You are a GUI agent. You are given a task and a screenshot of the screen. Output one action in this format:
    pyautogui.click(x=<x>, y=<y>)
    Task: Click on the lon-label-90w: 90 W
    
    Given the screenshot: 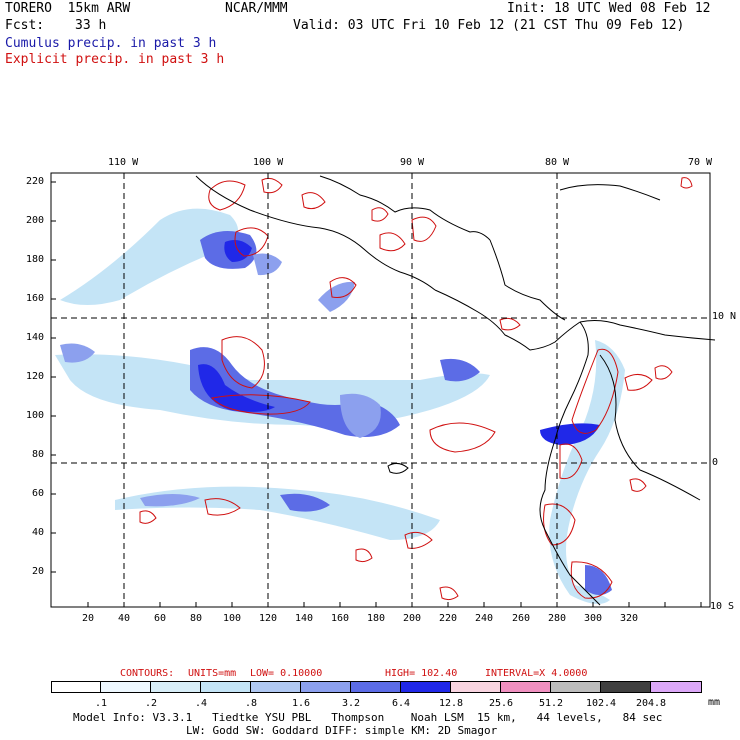 What is the action you would take?
    pyautogui.click(x=412, y=162)
    